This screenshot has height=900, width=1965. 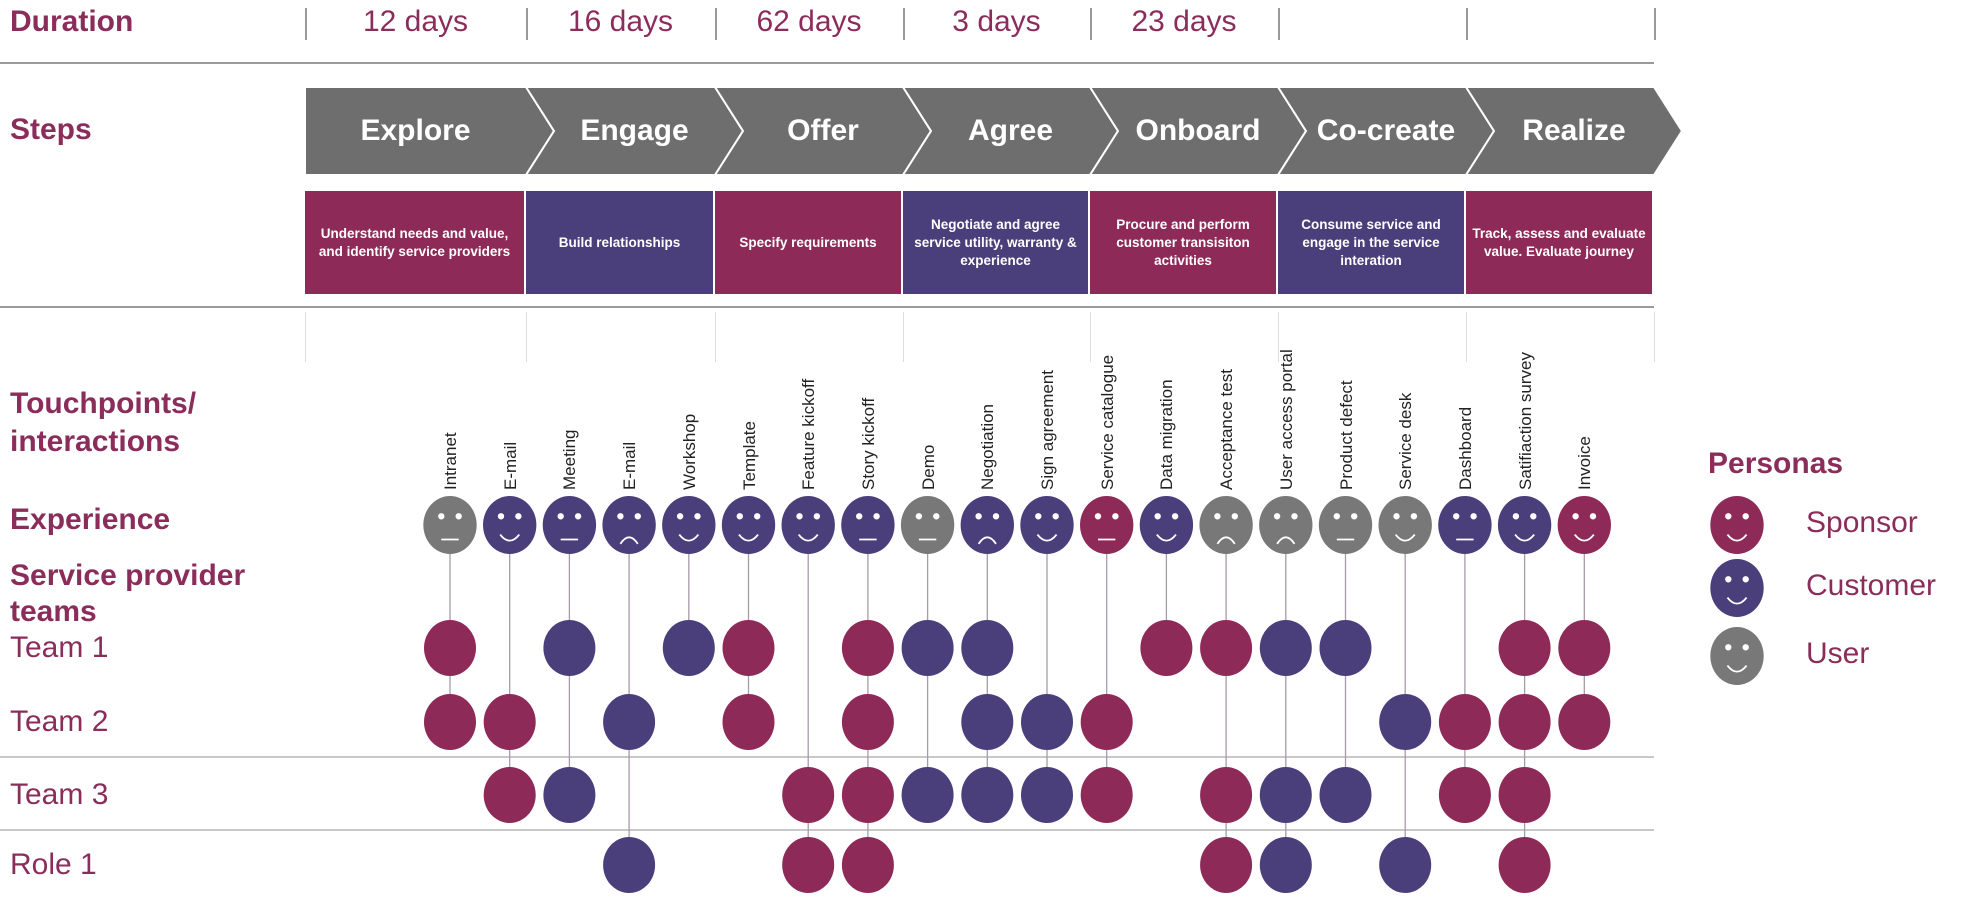 I want to click on team-row-divider, so click(x=827, y=830).